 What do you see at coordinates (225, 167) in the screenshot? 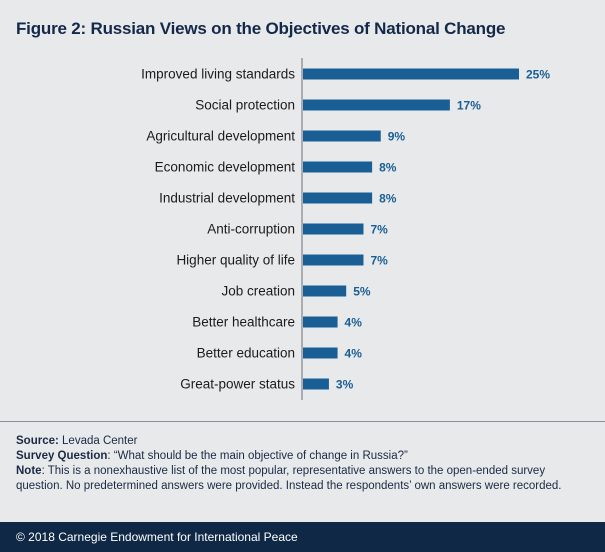
I see `category-label: Economic development` at bounding box center [225, 167].